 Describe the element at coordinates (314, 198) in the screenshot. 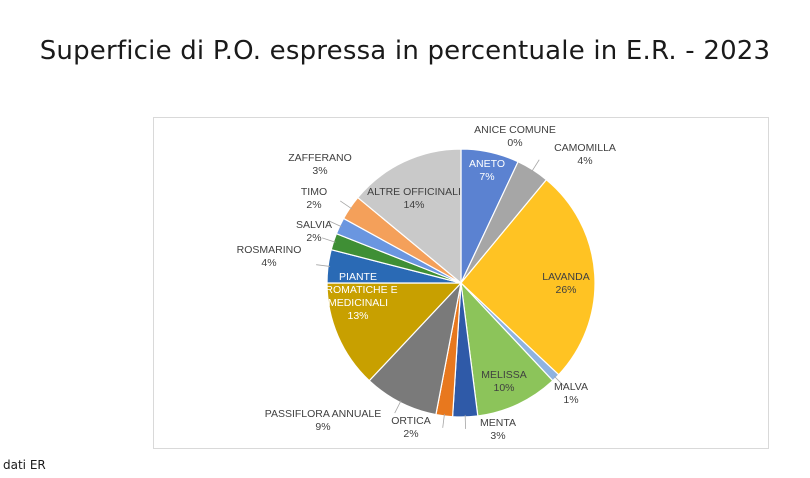

I see `data-label-timo: TIMO 2%` at that location.